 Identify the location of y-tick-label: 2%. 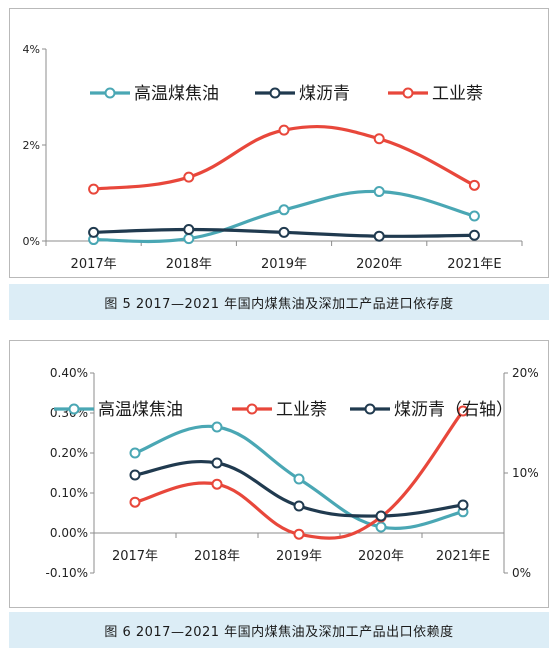
(31, 145).